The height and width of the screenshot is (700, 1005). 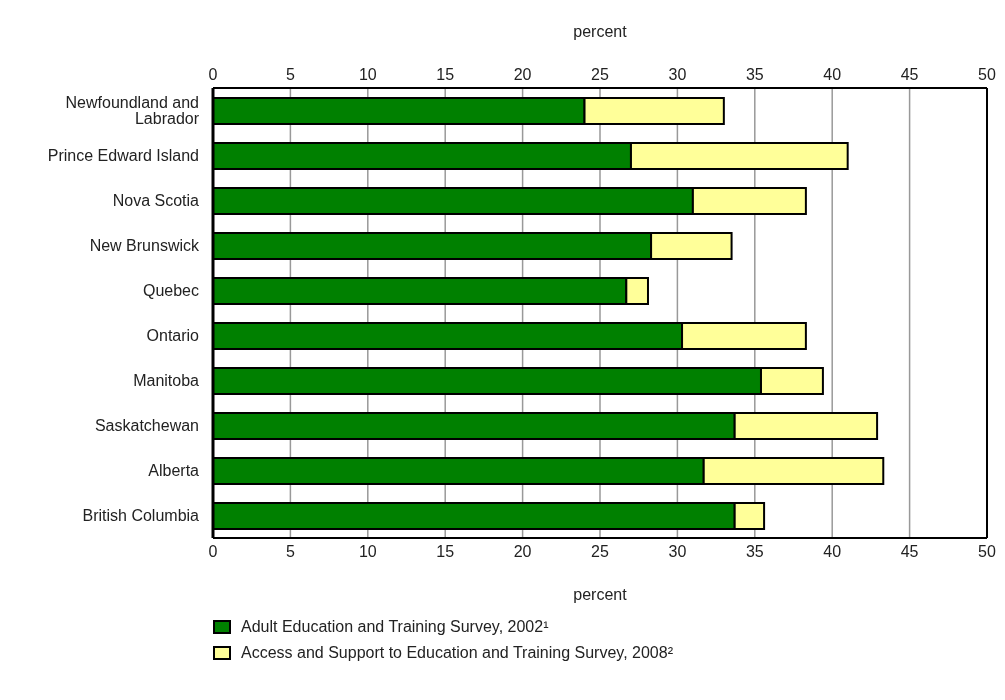 I want to click on x2-tick-label: 0, so click(x=213, y=552).